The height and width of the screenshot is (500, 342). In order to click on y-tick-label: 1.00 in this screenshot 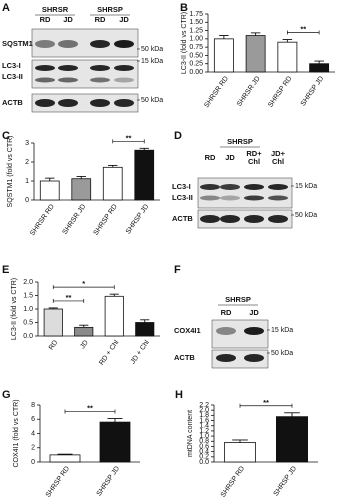, I will do `click(196, 39)`.